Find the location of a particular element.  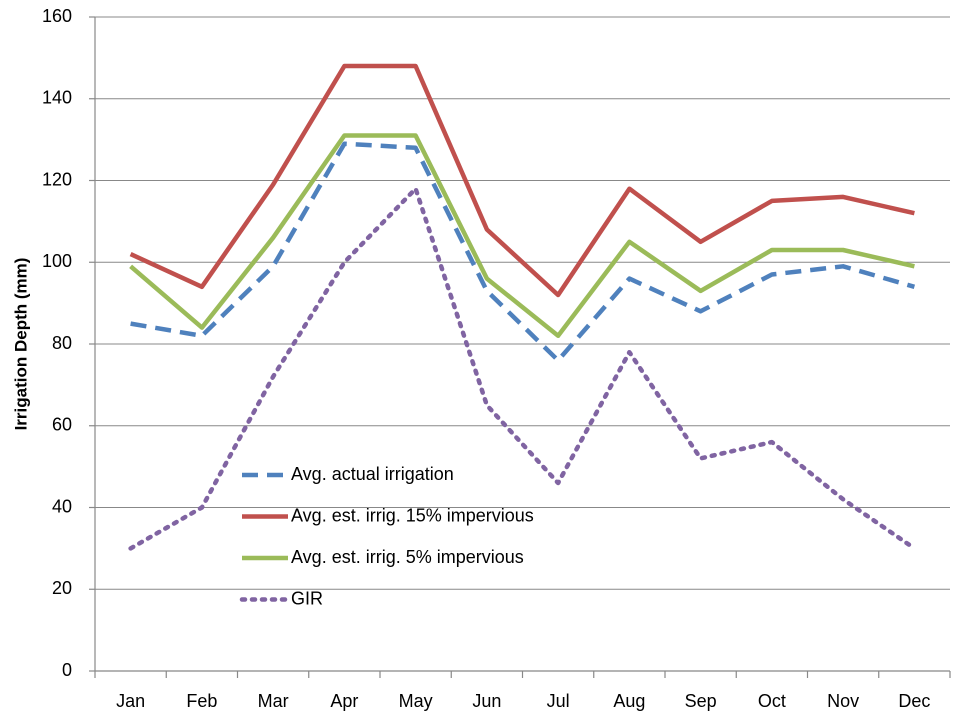

x-tick-label: Jan is located at coordinates (130, 701).